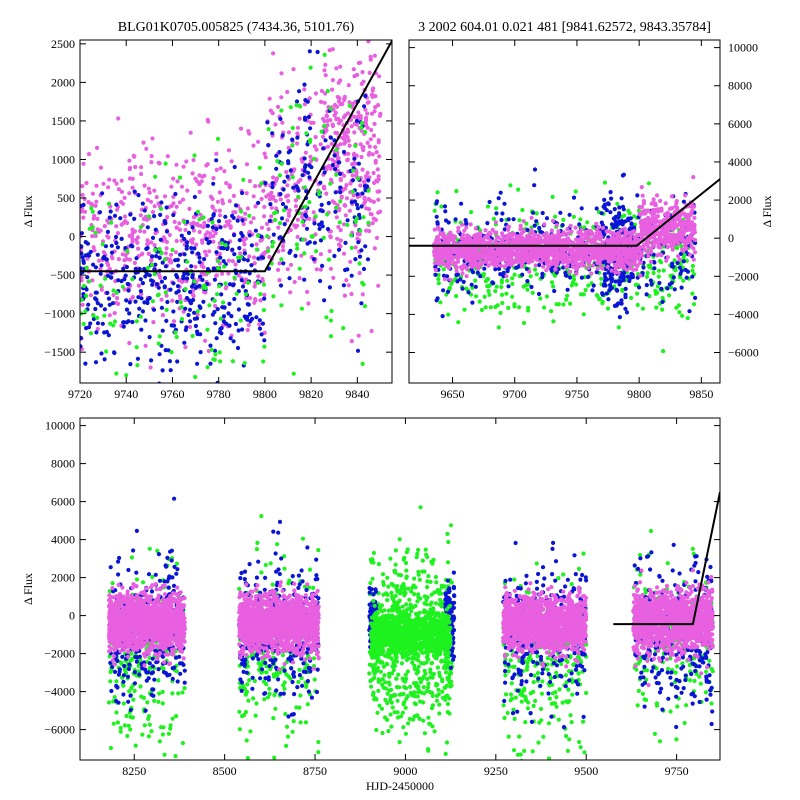 Image resolution: width=800 pixels, height=800 pixels. What do you see at coordinates (311, 394) in the screenshot?
I see `x-tick-label: 9820` at bounding box center [311, 394].